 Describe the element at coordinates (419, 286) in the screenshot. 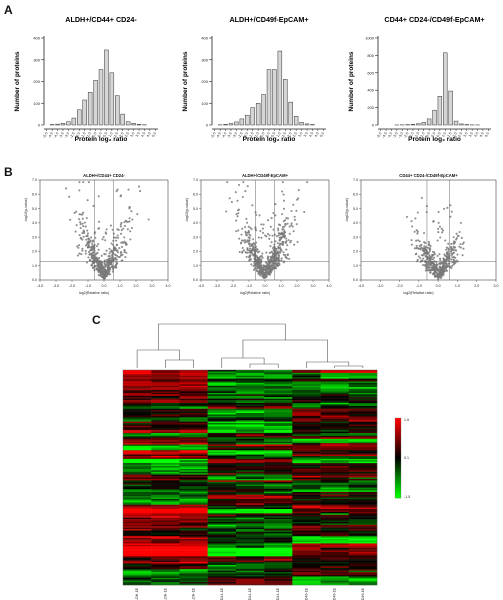

I see `x-tick-label: -1.0` at that location.